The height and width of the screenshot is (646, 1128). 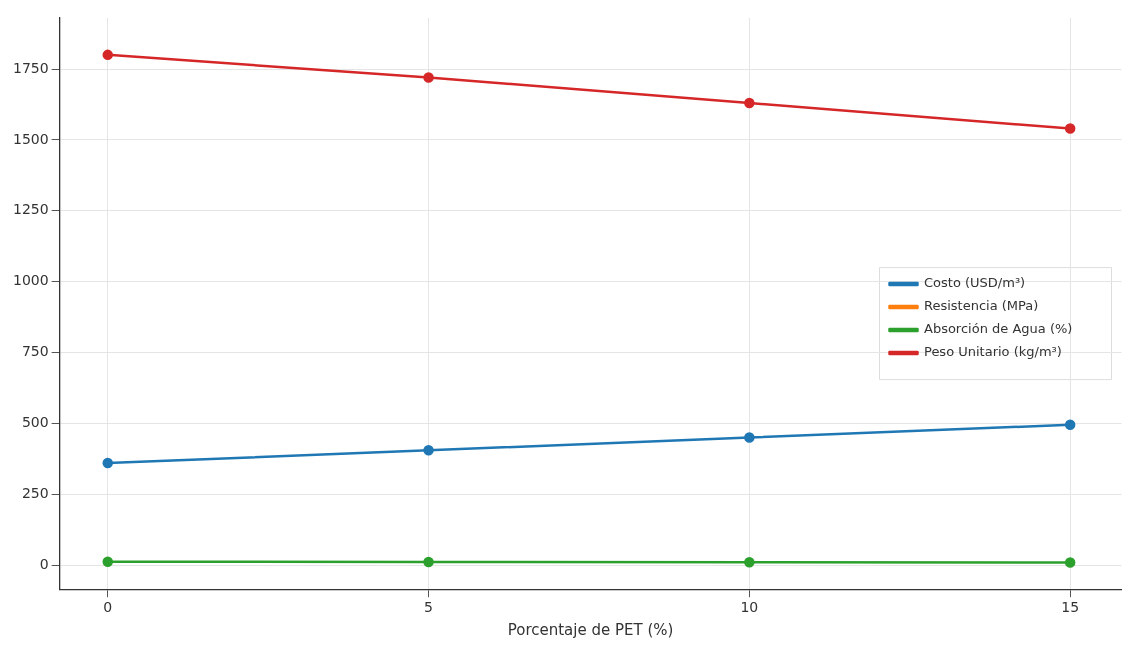 What do you see at coordinates (44, 563) in the screenshot?
I see `y-tick-label: 0` at bounding box center [44, 563].